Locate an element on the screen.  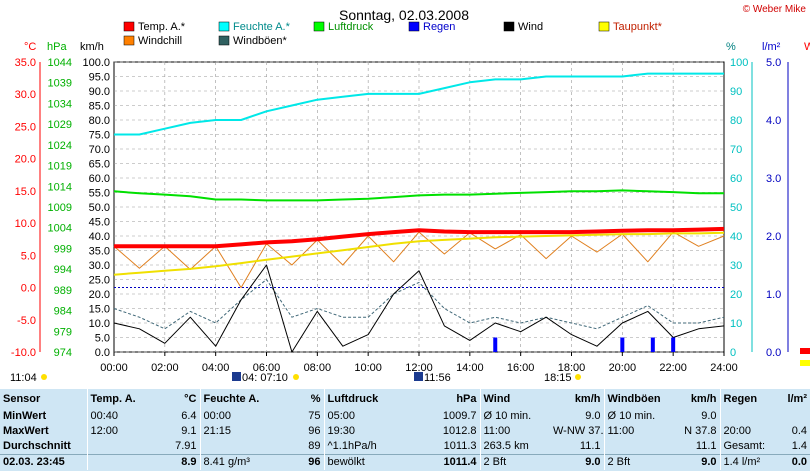
stats-header-rain-unit: l/m² is located at coordinates (797, 399).